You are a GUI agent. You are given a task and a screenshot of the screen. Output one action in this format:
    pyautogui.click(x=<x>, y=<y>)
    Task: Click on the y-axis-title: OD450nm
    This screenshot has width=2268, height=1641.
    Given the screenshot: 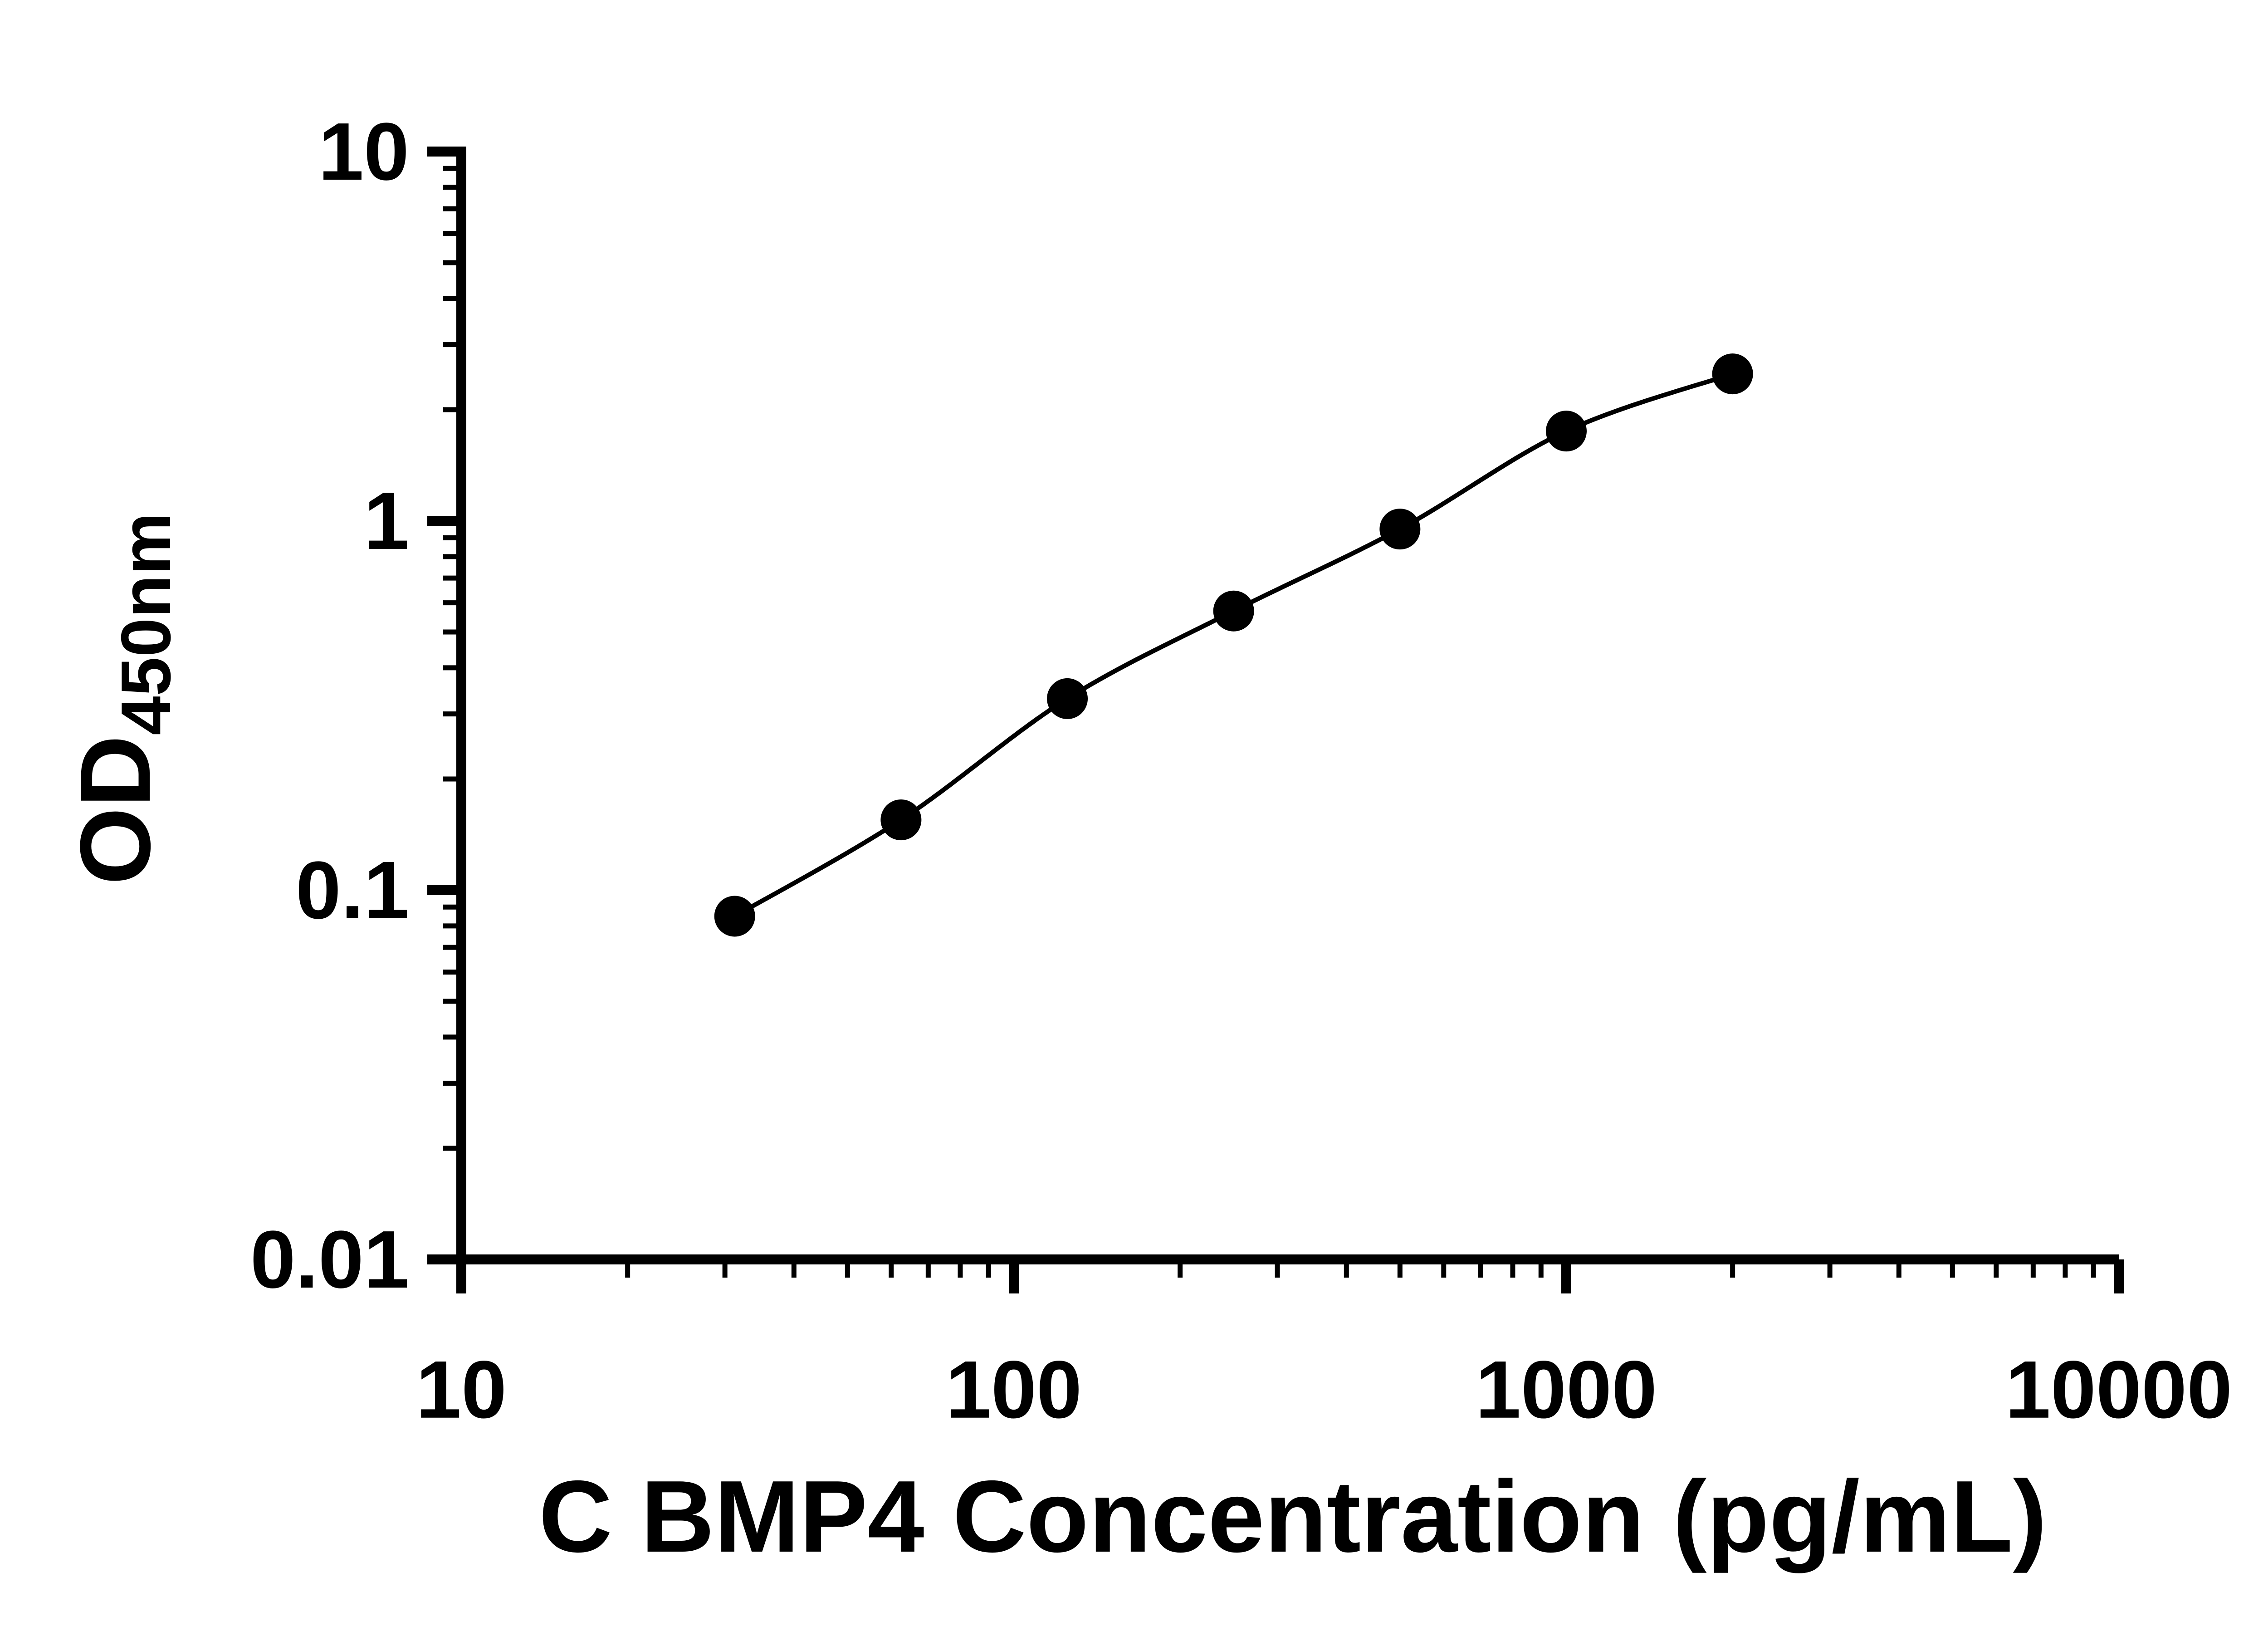 What is the action you would take?
    pyautogui.click(x=122, y=698)
    